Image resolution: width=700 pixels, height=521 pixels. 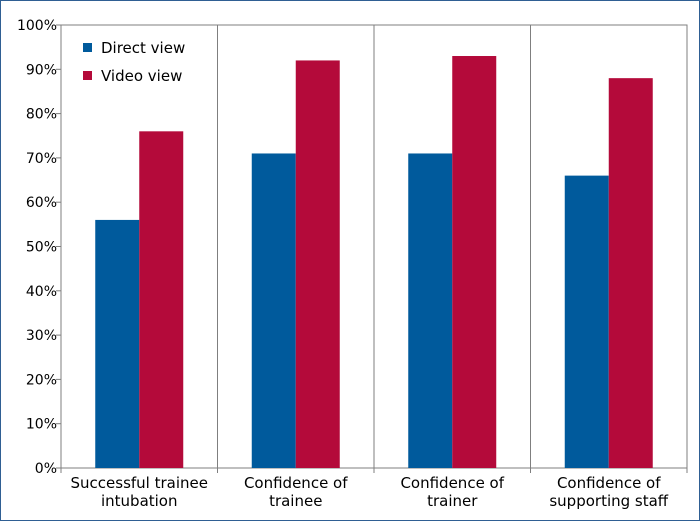 What do you see at coordinates (41, 159) in the screenshot?
I see `y-tick-label: 70%` at bounding box center [41, 159].